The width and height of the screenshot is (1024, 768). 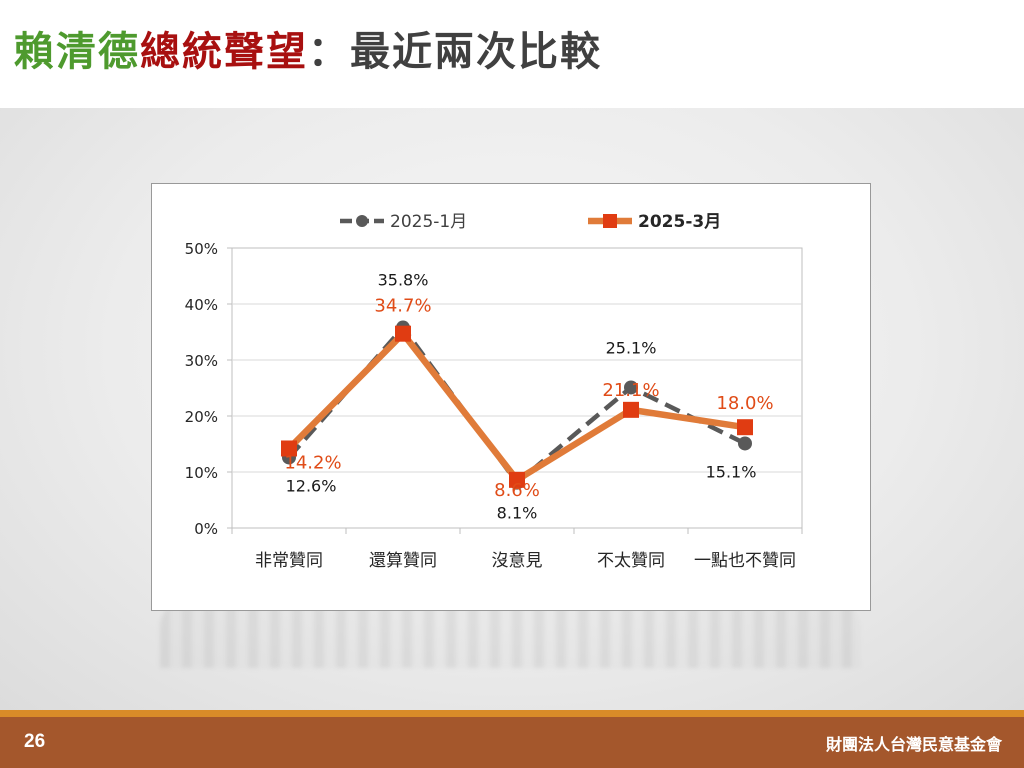 What do you see at coordinates (201, 473) in the screenshot?
I see `y-tick-label: 10%` at bounding box center [201, 473].